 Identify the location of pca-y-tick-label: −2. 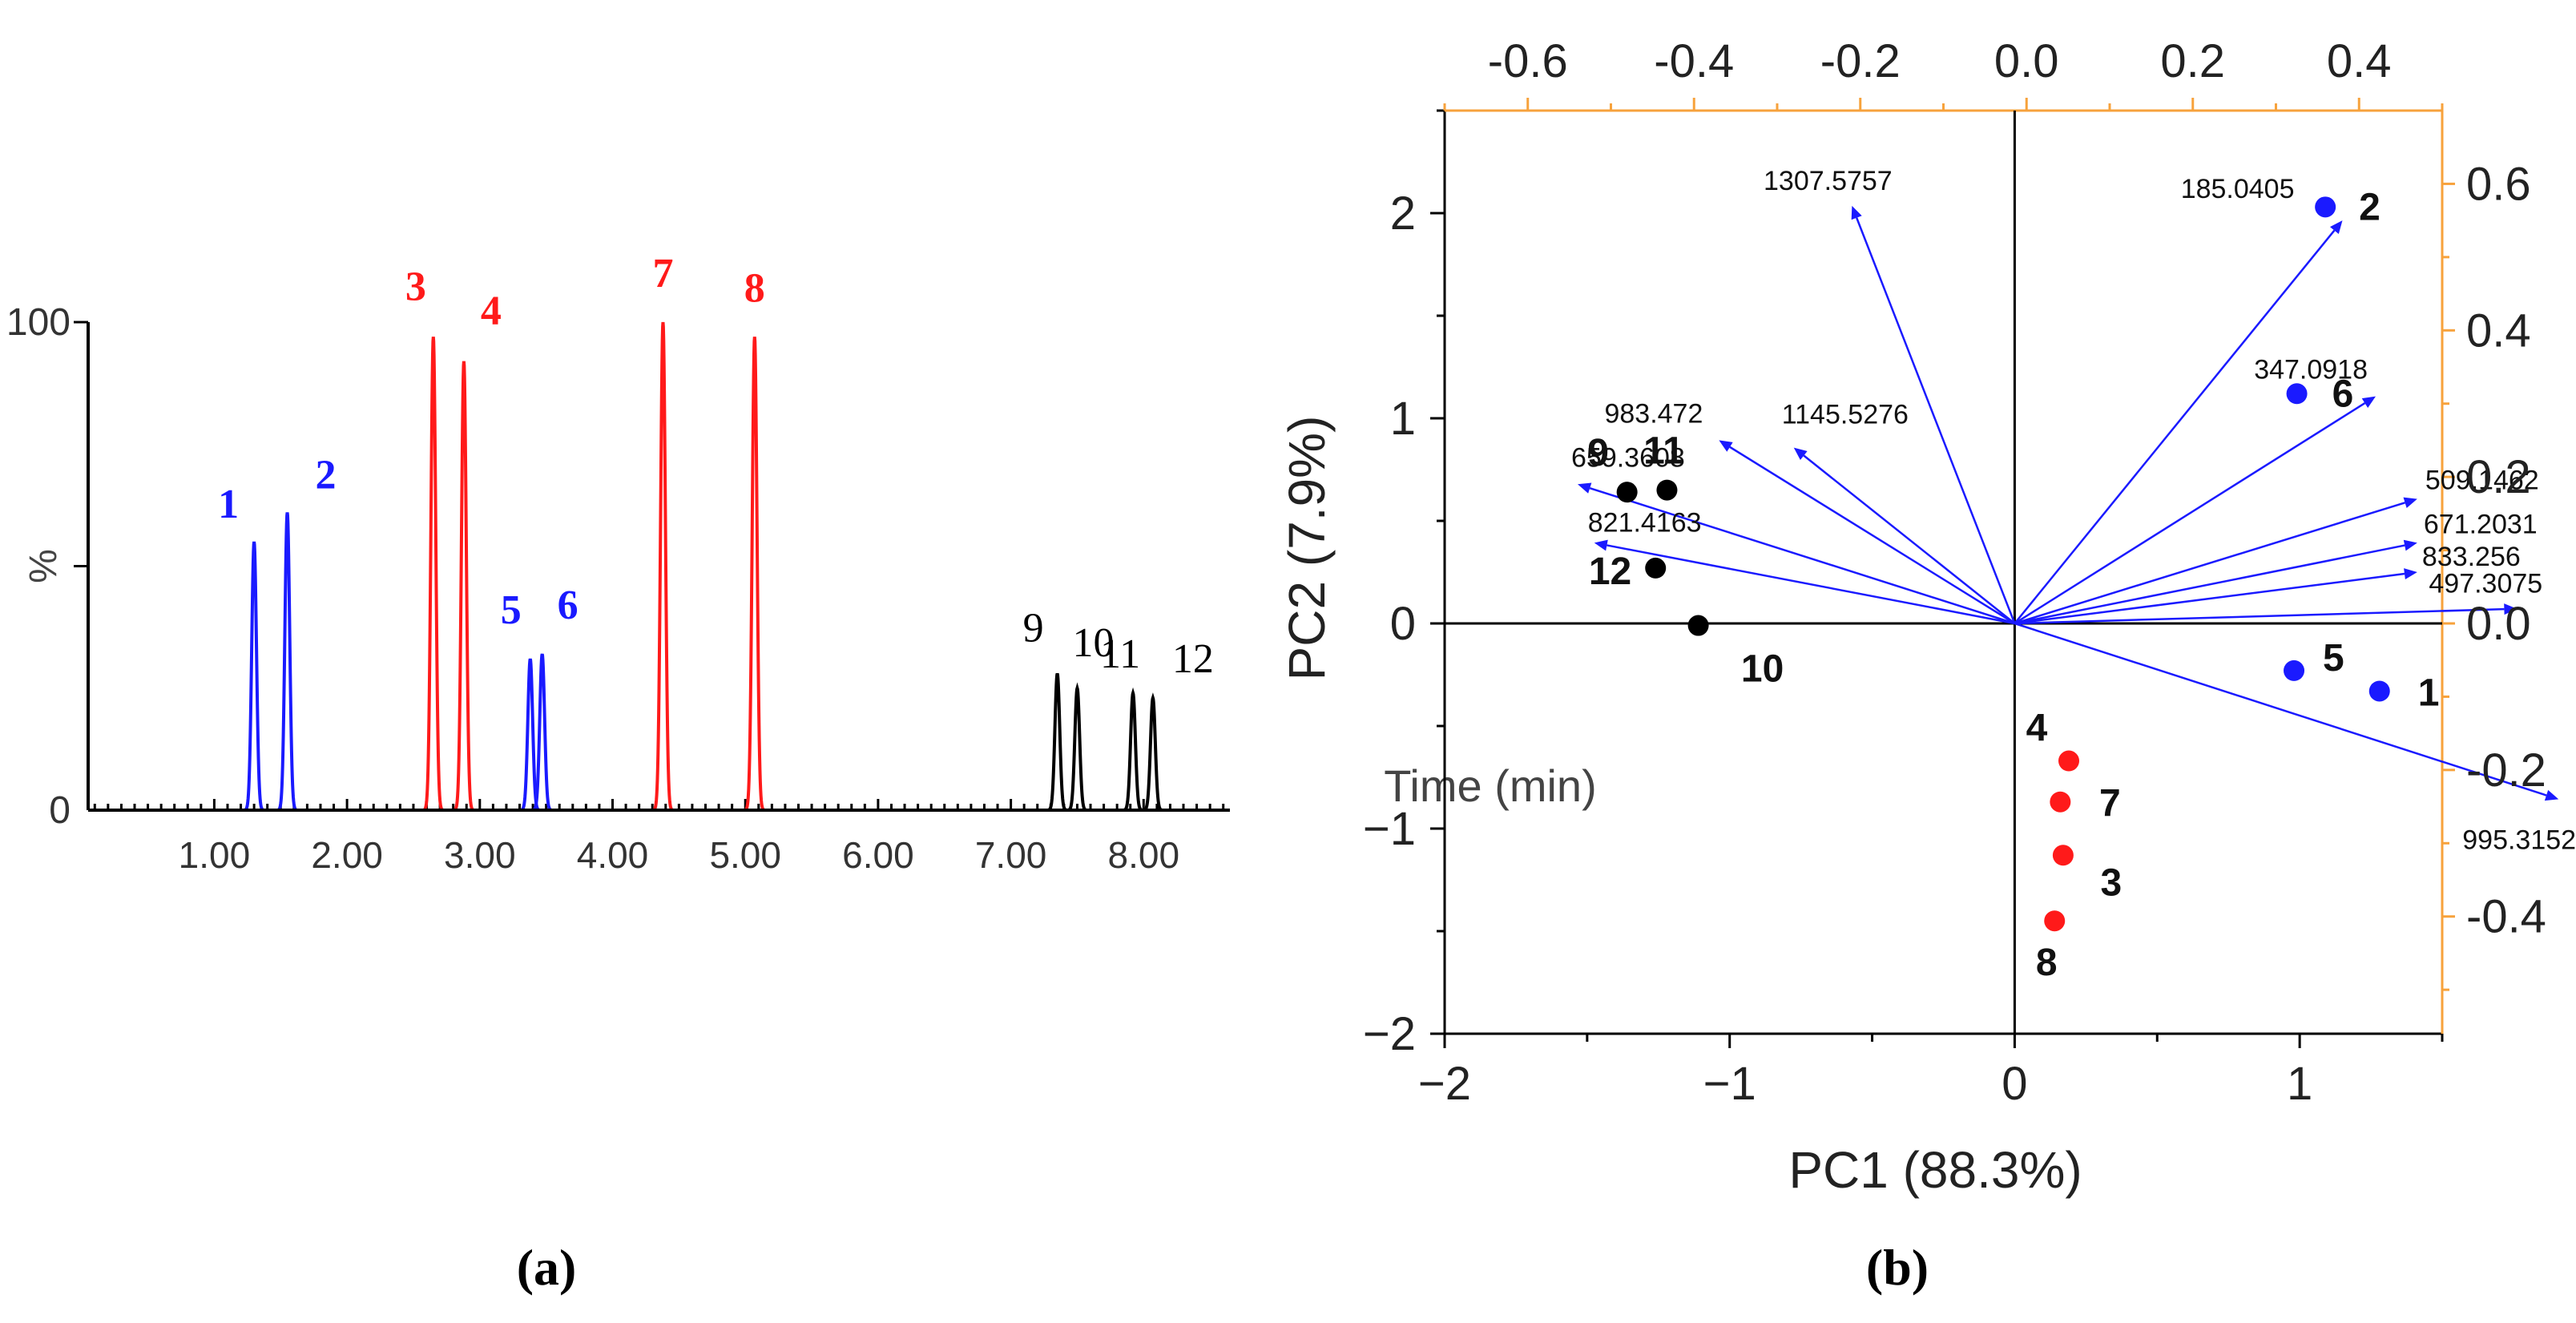
(1389, 1034).